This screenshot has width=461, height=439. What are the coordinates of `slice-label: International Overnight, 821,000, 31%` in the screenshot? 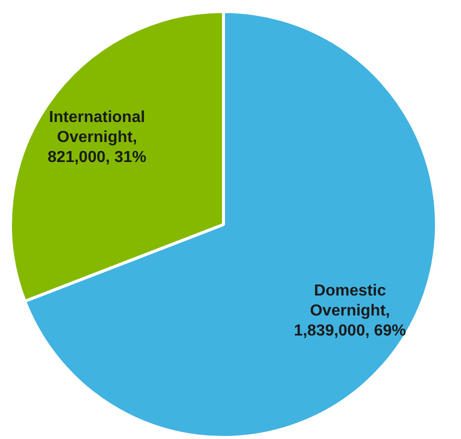 It's located at (97, 137).